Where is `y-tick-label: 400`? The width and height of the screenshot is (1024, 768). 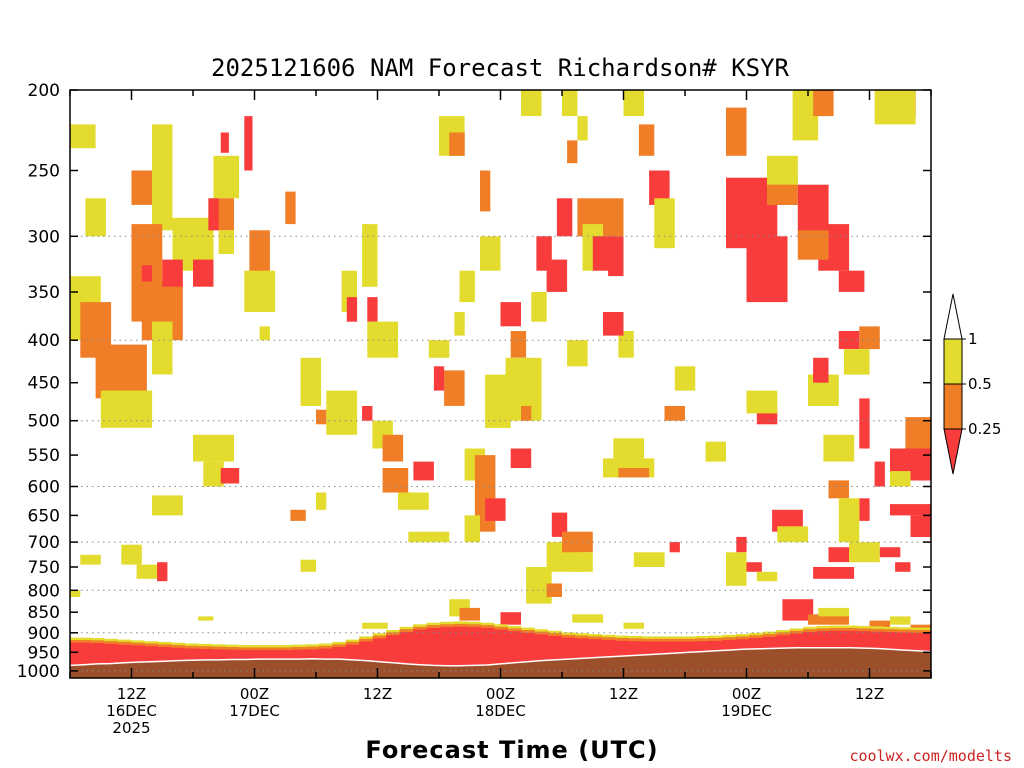 y-tick-label: 400 is located at coordinates (44, 341).